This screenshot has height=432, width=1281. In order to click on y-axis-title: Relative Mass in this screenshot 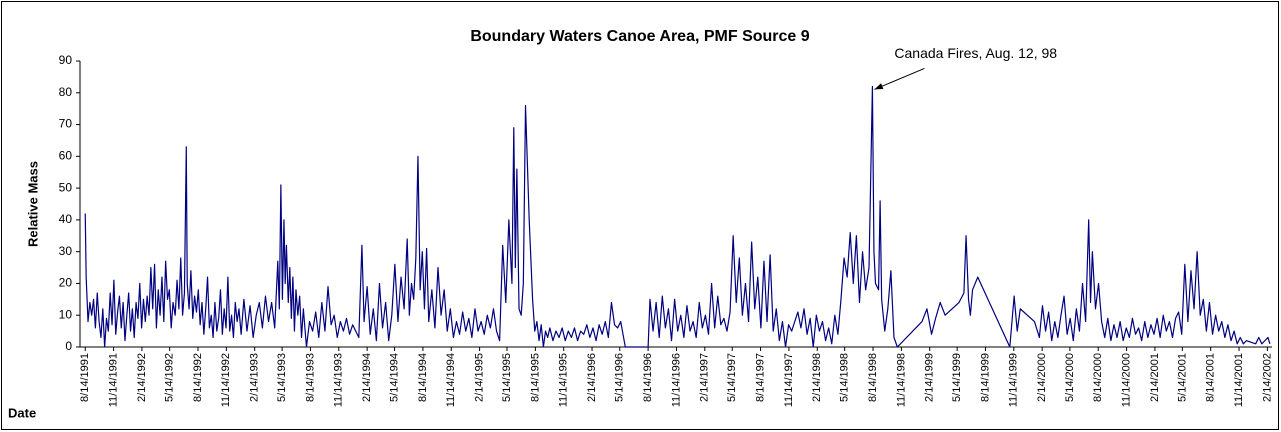, I will do `click(32, 204)`.